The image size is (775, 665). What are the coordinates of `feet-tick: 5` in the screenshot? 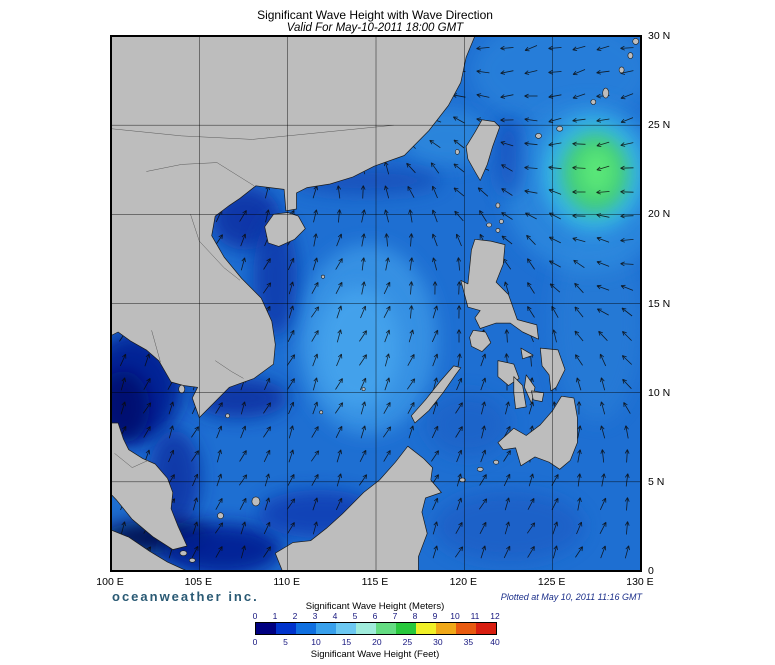 It's located at (285, 642).